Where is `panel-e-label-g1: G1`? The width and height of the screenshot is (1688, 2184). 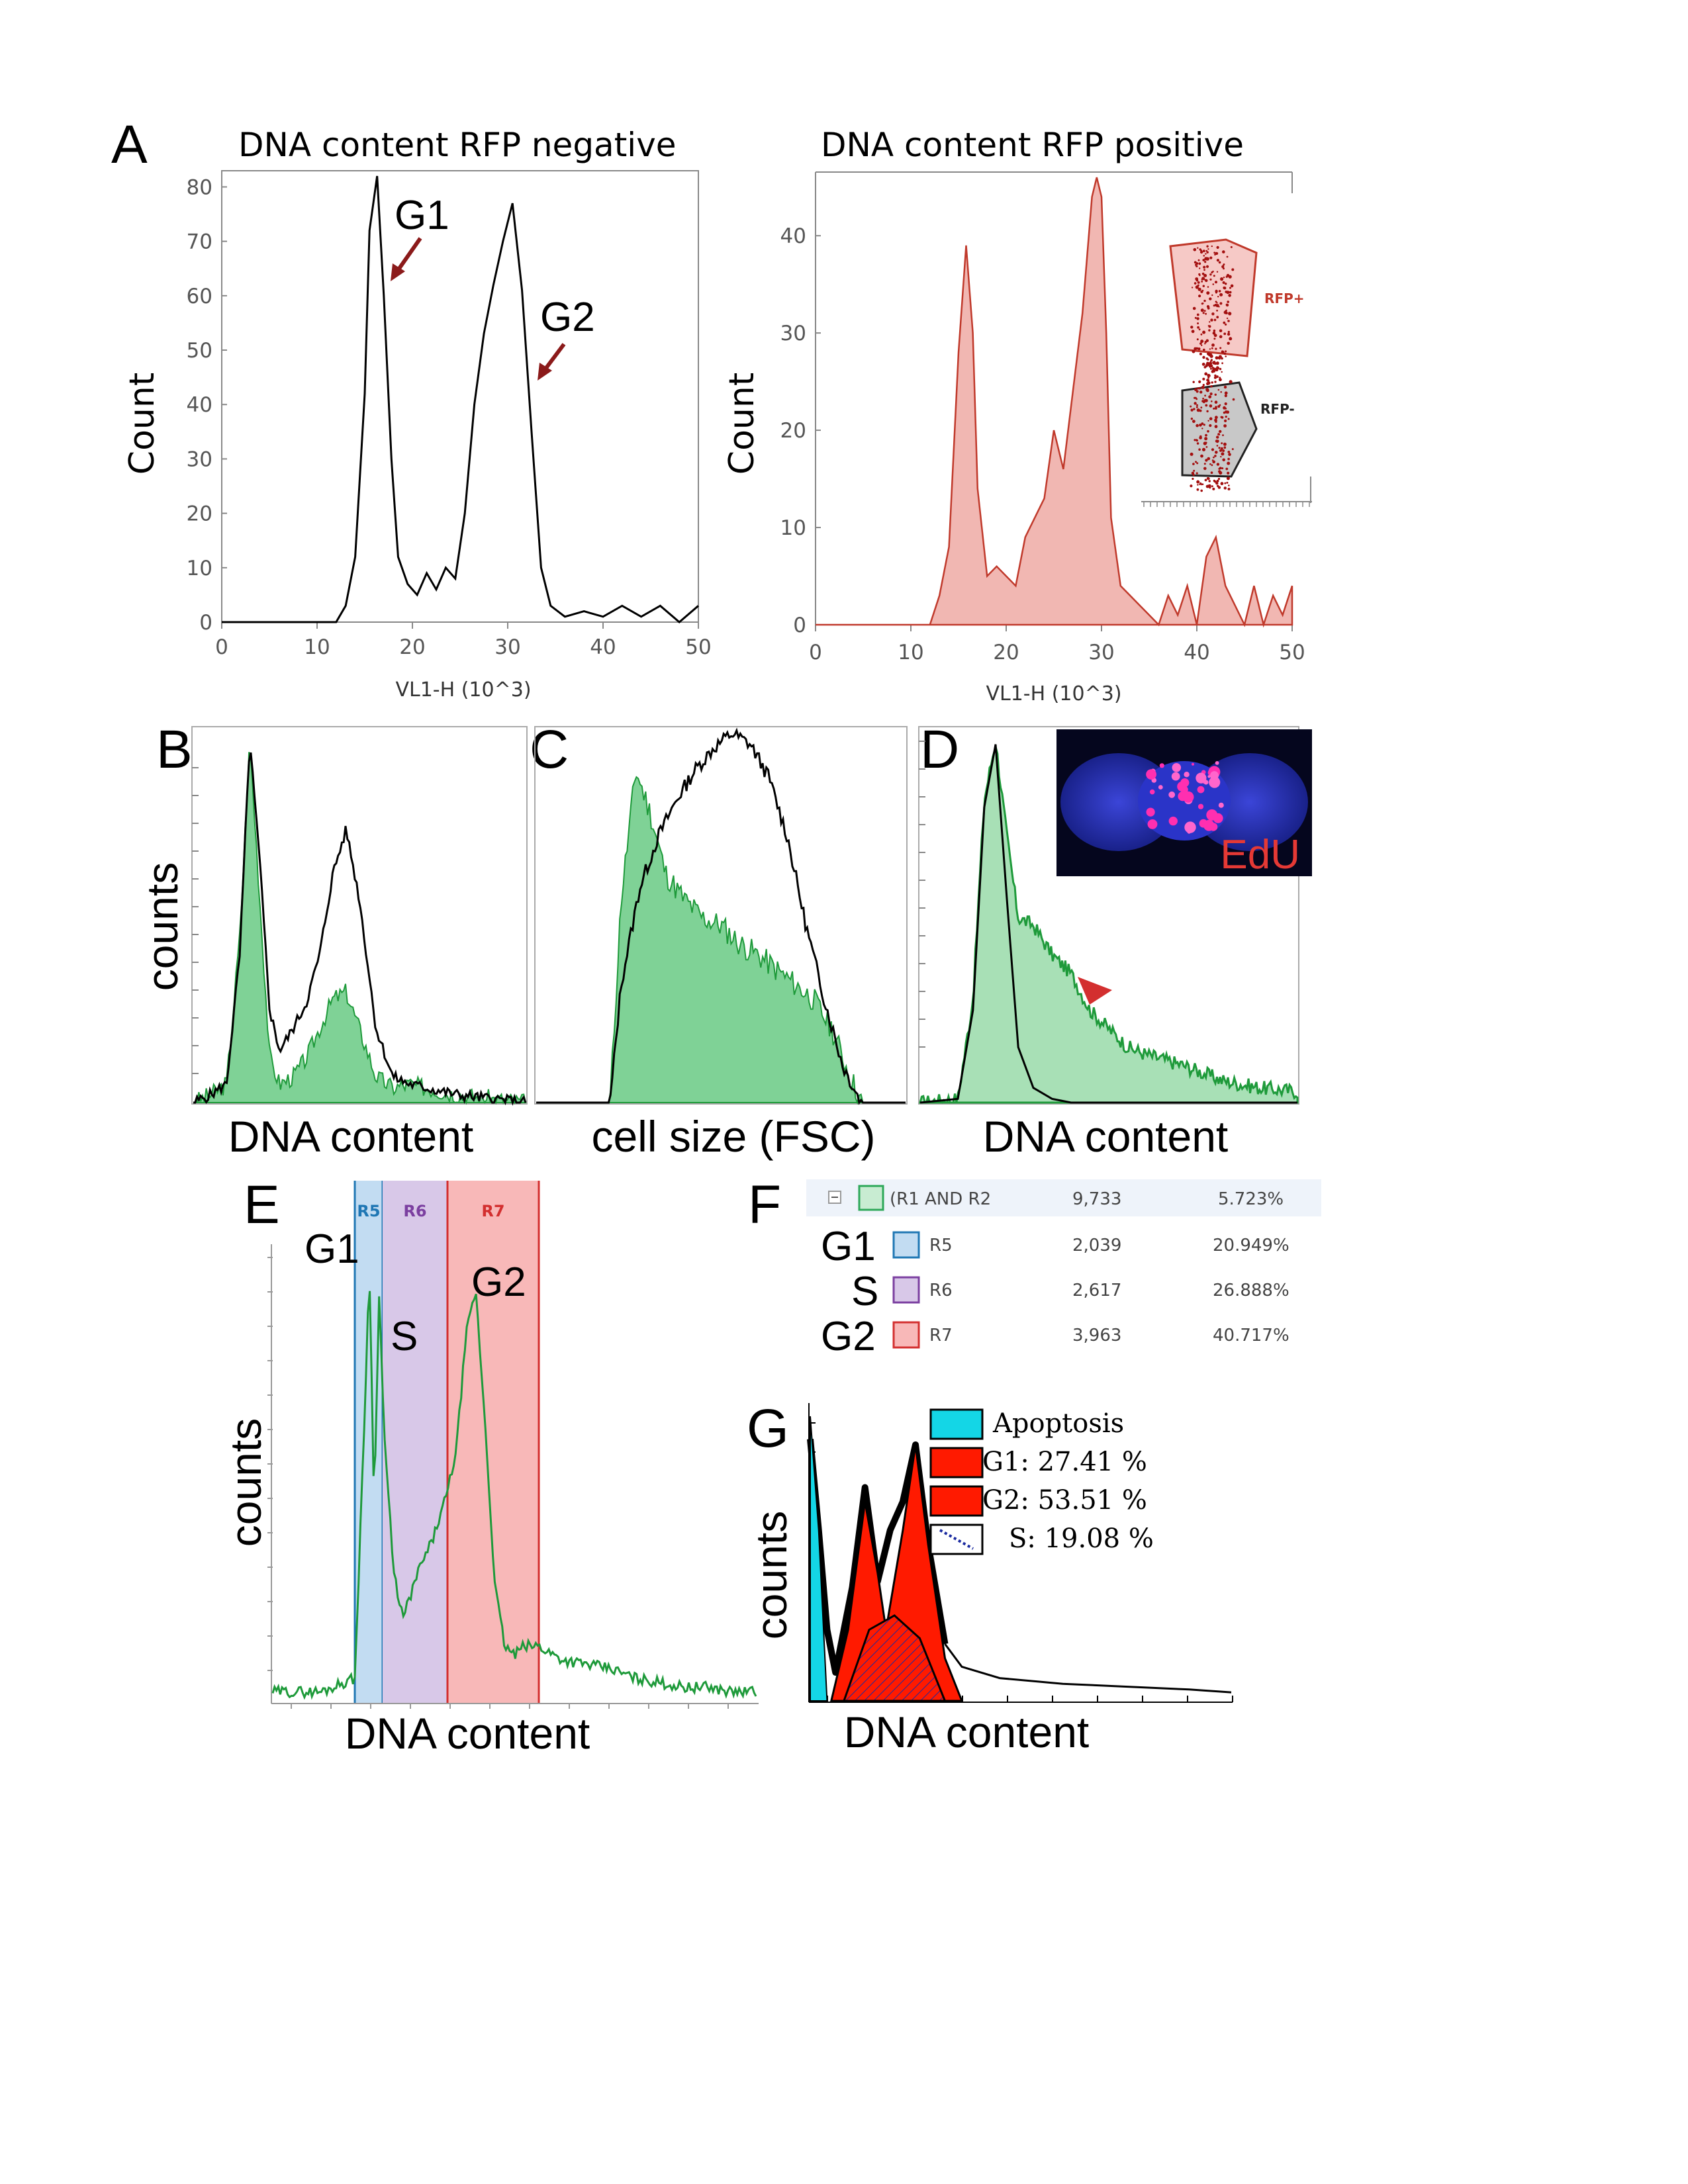
panel-e-label-g1: G1 is located at coordinates (332, 1249).